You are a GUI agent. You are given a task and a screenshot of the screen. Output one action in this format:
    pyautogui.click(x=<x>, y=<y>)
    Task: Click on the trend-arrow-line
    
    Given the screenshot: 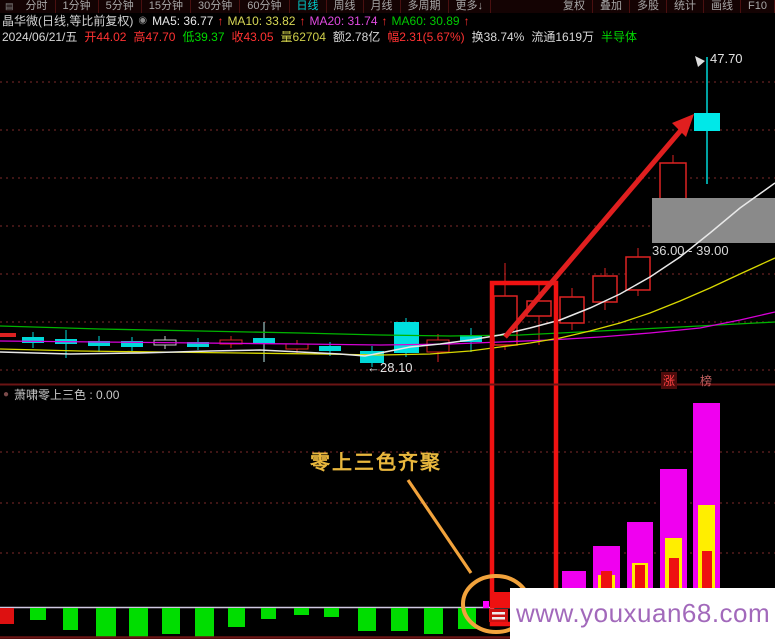 What is the action you would take?
    pyautogui.click(x=593, y=233)
    